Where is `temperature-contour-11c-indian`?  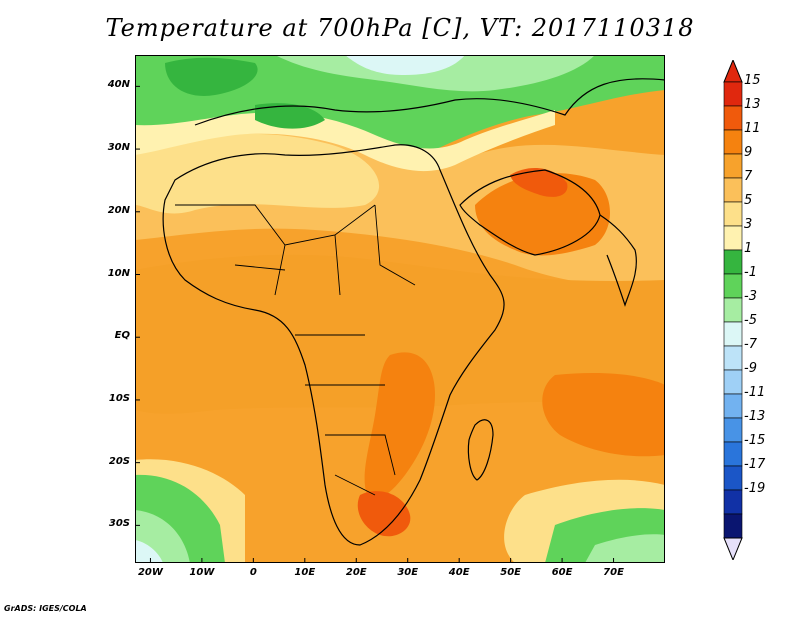 temperature-contour-11c-indian is located at coordinates (603, 415).